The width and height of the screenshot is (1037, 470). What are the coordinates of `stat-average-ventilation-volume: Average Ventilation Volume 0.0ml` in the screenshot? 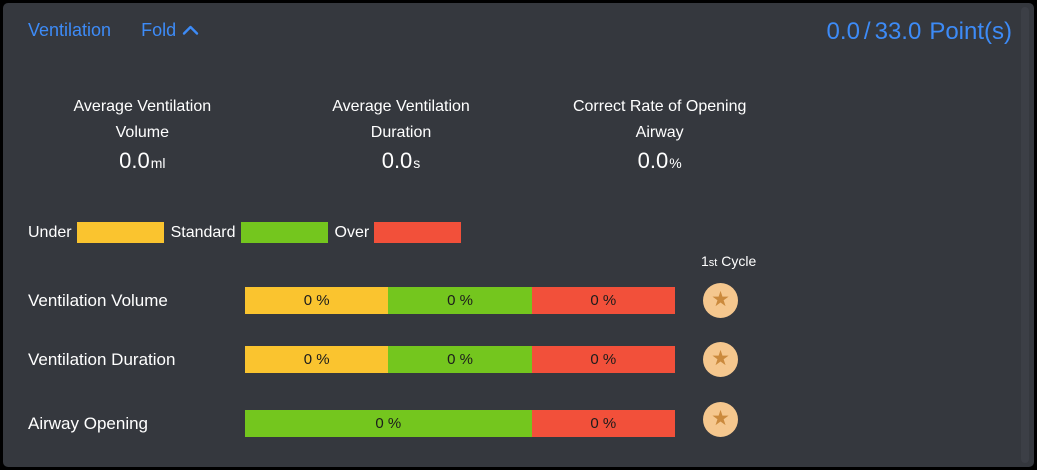 It's located at (142, 135).